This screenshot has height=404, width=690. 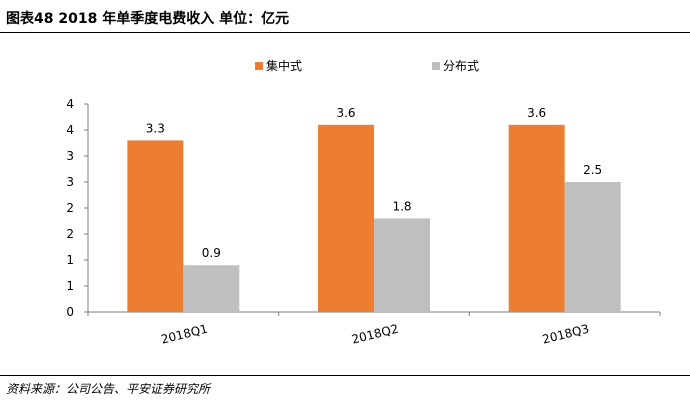 I want to click on data-label: 3.3, so click(x=155, y=128).